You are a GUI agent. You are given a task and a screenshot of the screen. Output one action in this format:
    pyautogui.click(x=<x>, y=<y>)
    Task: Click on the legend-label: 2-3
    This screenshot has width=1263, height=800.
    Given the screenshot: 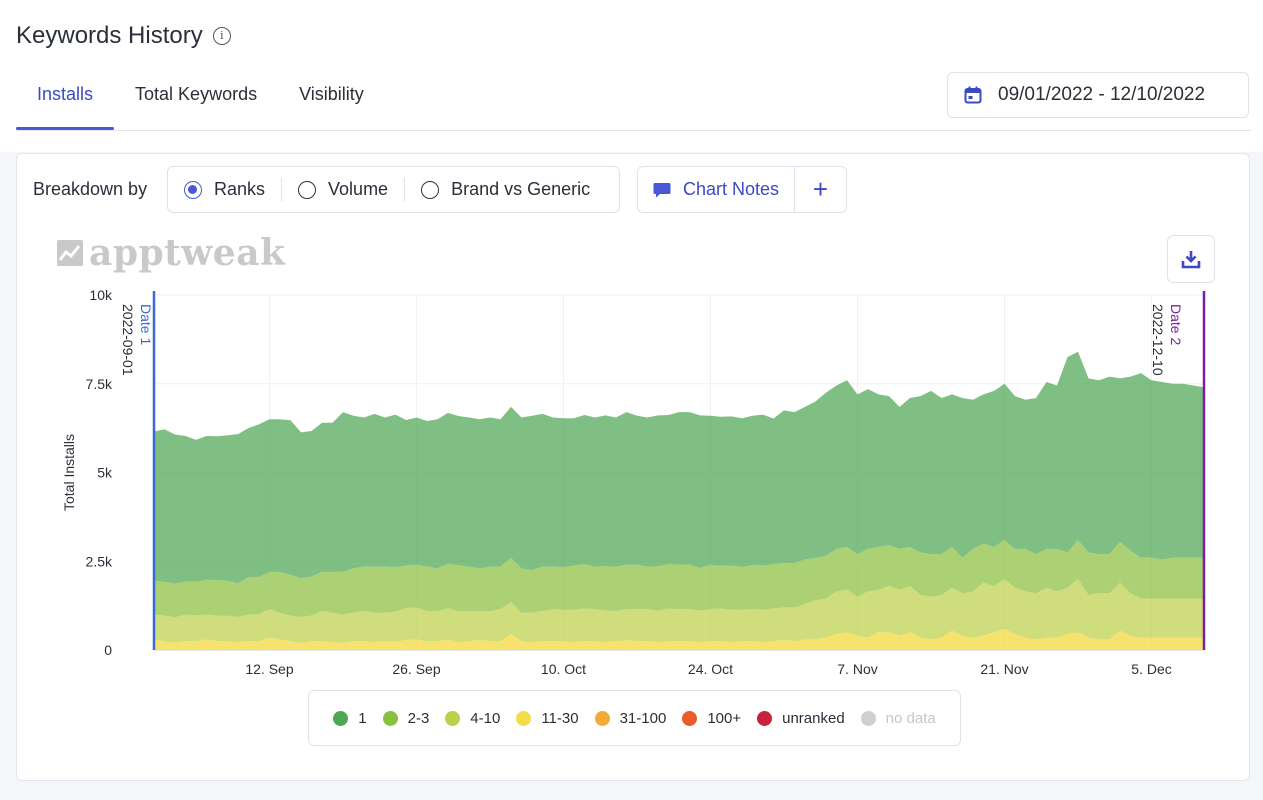 What is the action you would take?
    pyautogui.click(x=418, y=718)
    